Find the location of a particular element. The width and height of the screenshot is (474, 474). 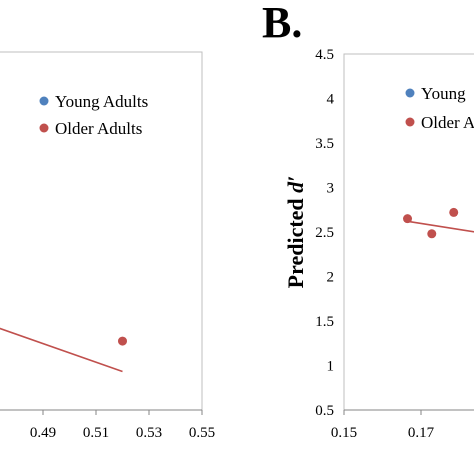

left-trendline-older is located at coordinates (61, 350).